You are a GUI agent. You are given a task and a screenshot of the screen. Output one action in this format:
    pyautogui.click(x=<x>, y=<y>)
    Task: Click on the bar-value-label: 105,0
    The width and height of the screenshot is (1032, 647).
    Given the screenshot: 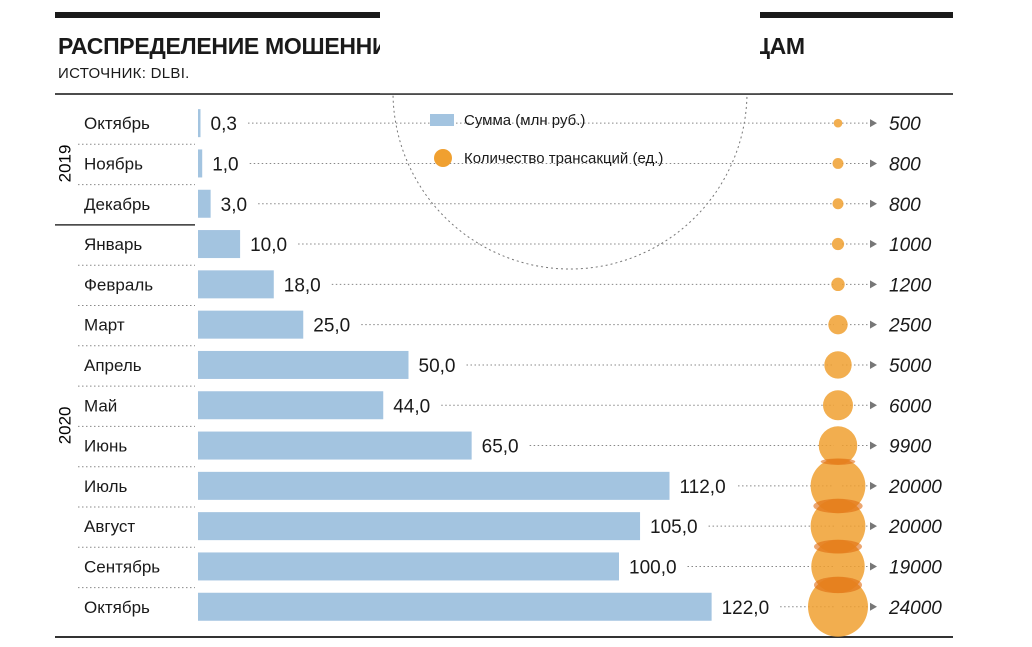 What is the action you would take?
    pyautogui.click(x=674, y=527)
    